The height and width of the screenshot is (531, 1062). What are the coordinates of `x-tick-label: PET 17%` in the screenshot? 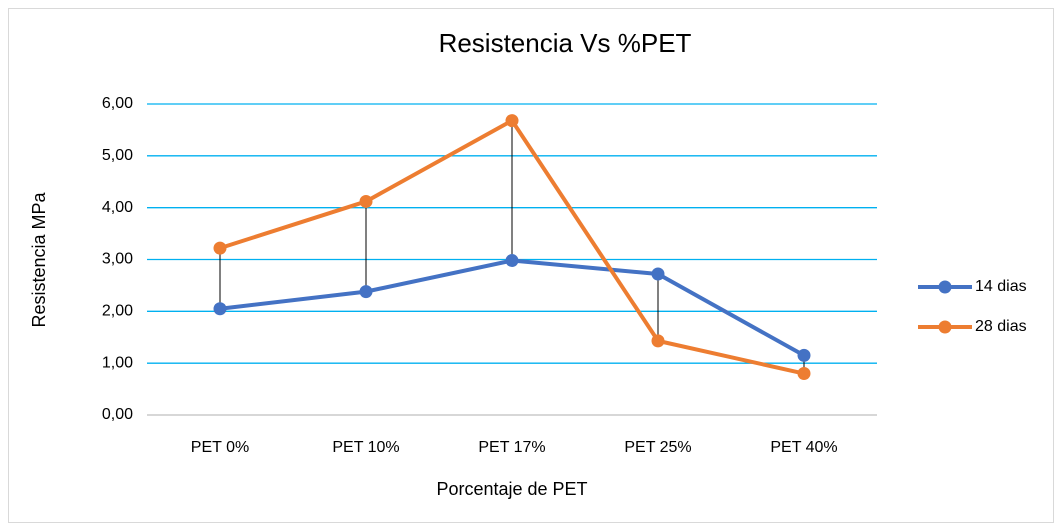 It's located at (511, 447).